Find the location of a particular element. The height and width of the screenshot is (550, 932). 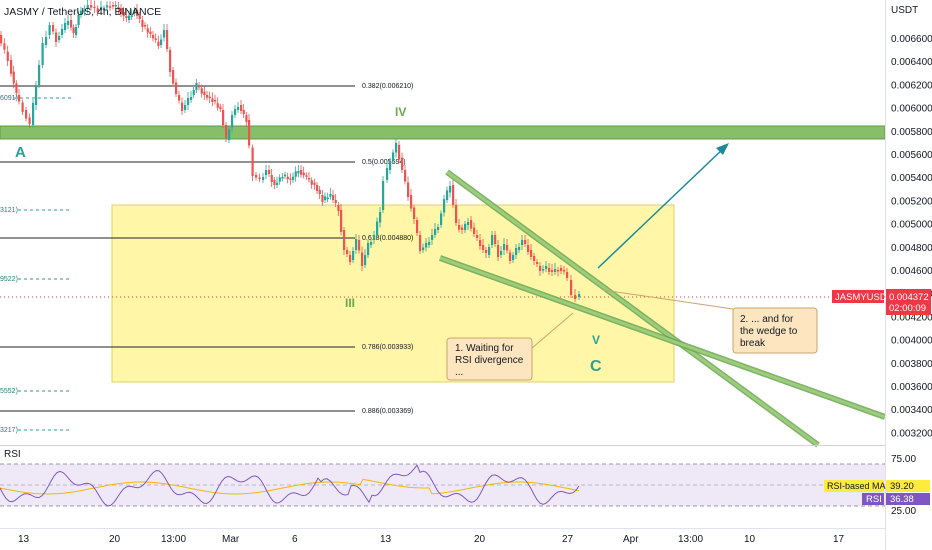

wave-label-a: A is located at coordinates (20, 152).